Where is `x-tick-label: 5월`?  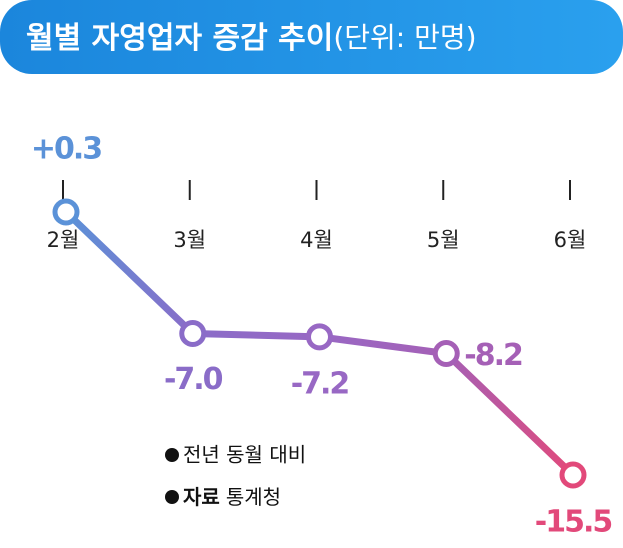 x-tick-label: 5월 is located at coordinates (443, 240).